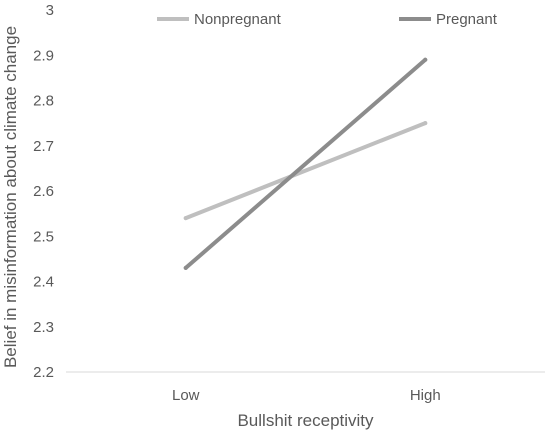  I want to click on y-tick-label: 2.5, so click(43, 236).